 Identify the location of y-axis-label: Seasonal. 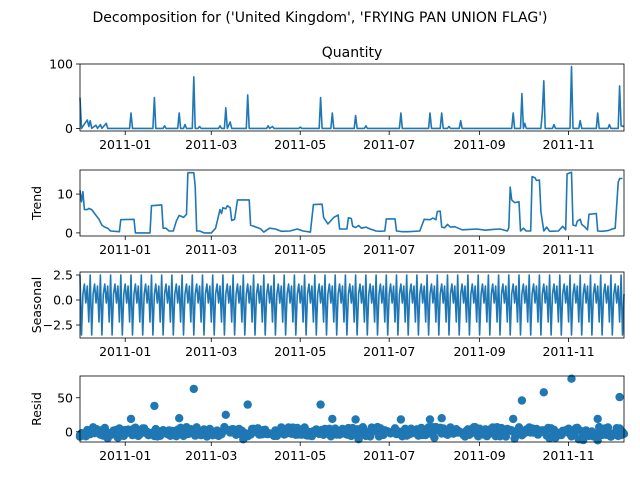
(36, 305).